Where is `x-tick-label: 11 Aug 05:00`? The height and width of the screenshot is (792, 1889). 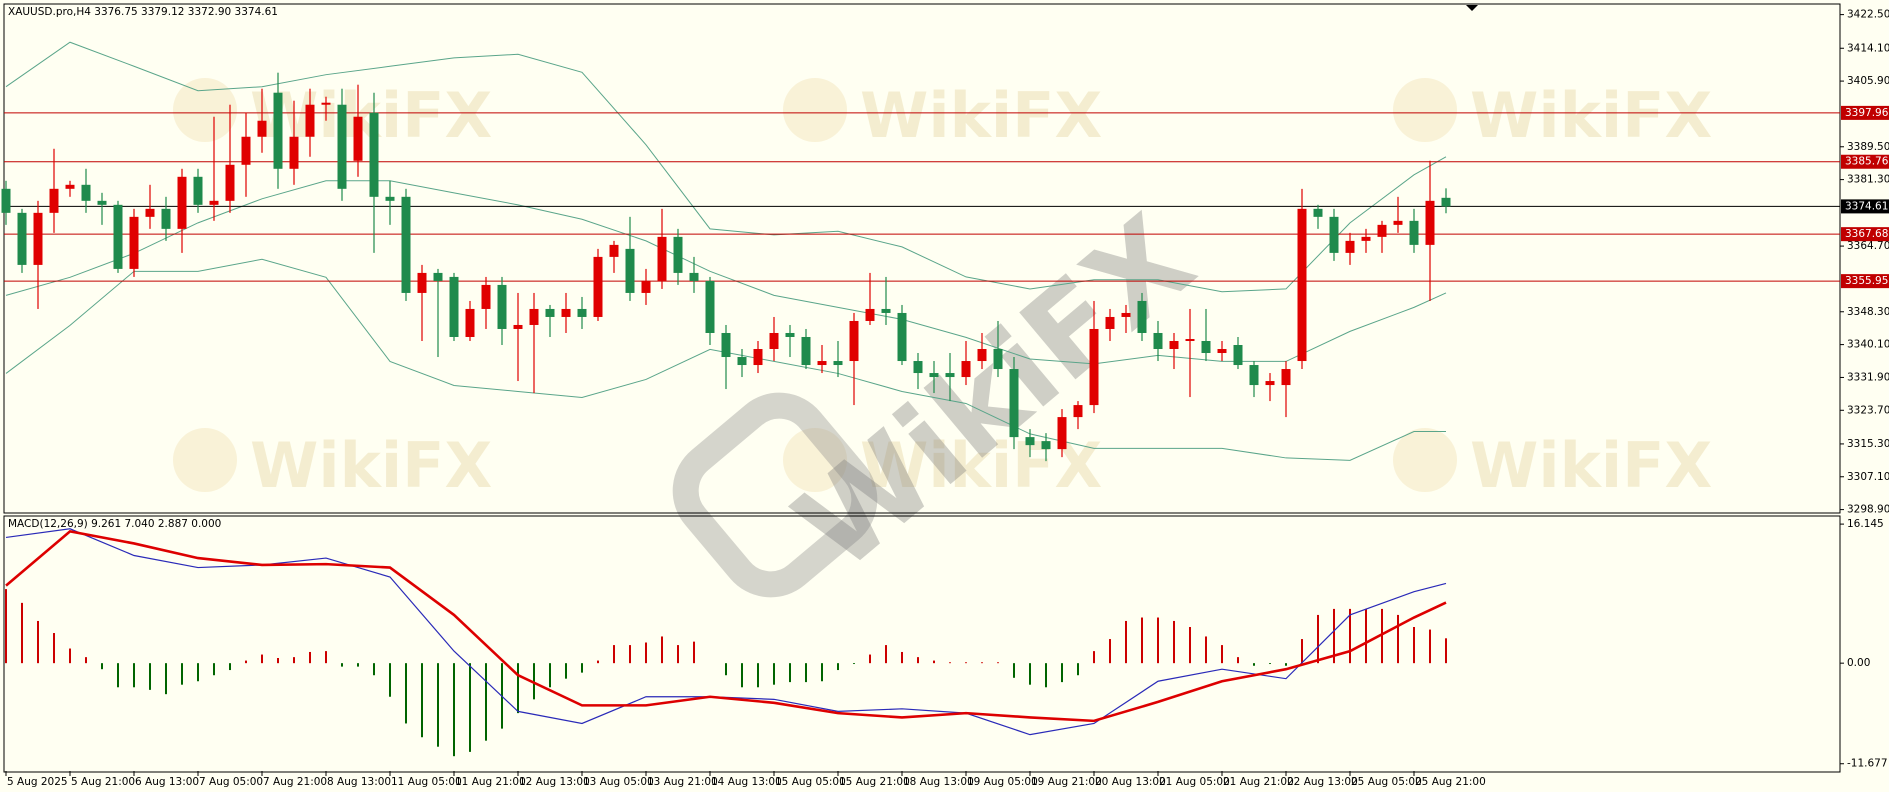
x-tick-label: 11 Aug 05:00 is located at coordinates (426, 782).